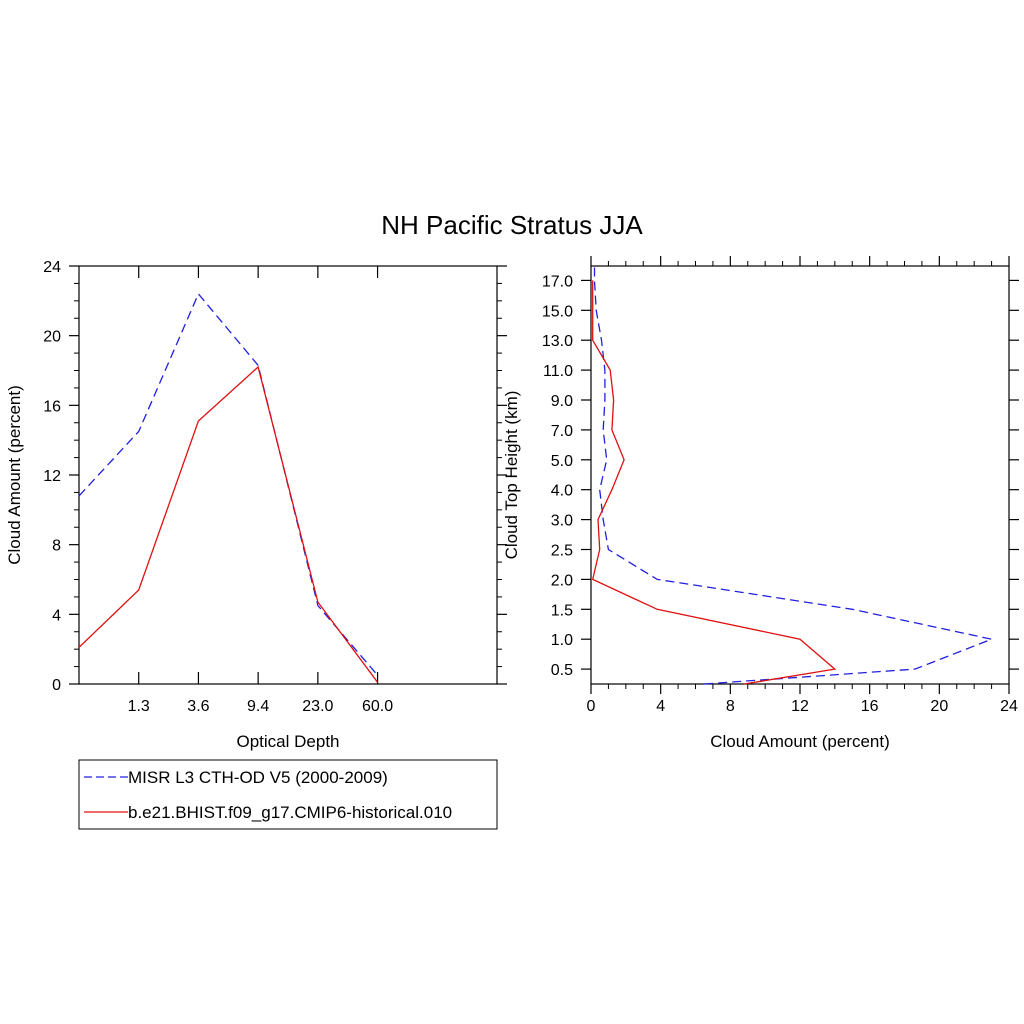 The width and height of the screenshot is (1024, 1024). I want to click on legend-label-model: b.e21.BHIST.f09_g17.CMIP6-historical.010, so click(290, 812).